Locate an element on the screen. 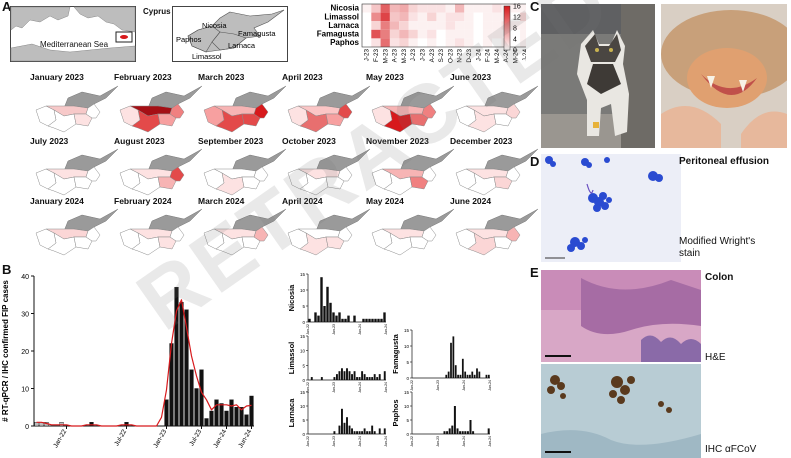 The height and width of the screenshot is (458, 791). sub-y-tick-label: 10 is located at coordinates (303, 290).